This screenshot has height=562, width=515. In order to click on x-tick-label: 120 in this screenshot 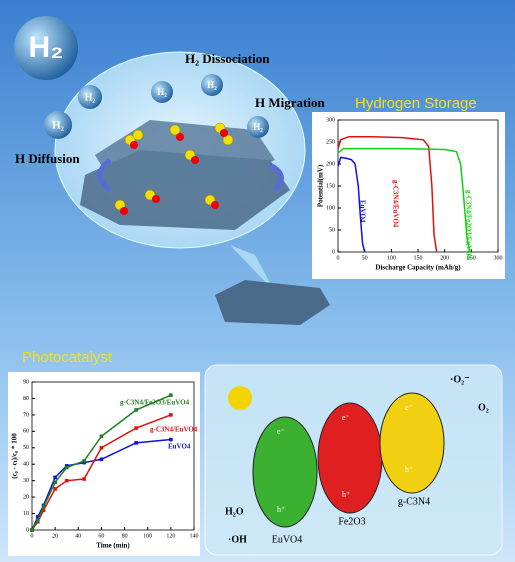, I will do `click(170, 536)`.